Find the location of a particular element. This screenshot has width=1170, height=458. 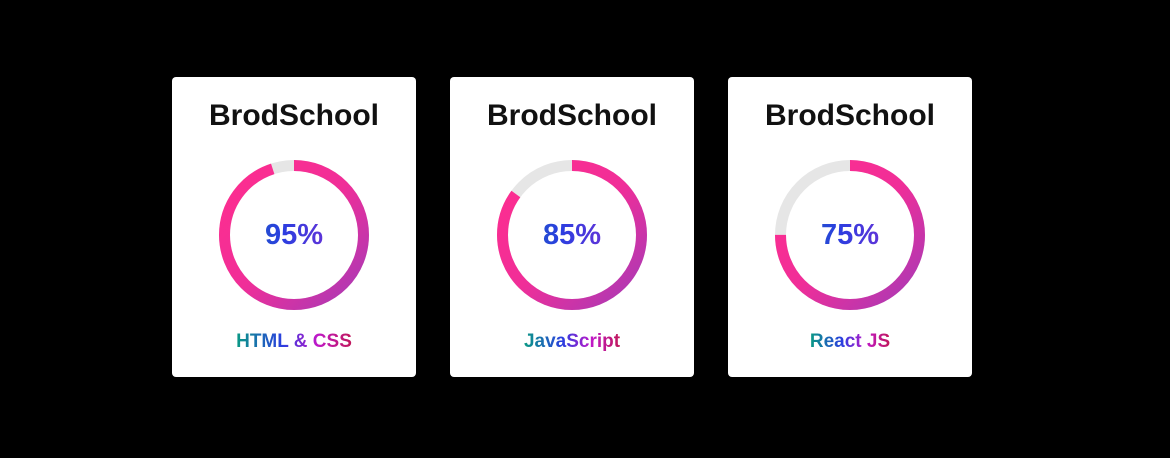

percent-label: 75% is located at coordinates (850, 235).